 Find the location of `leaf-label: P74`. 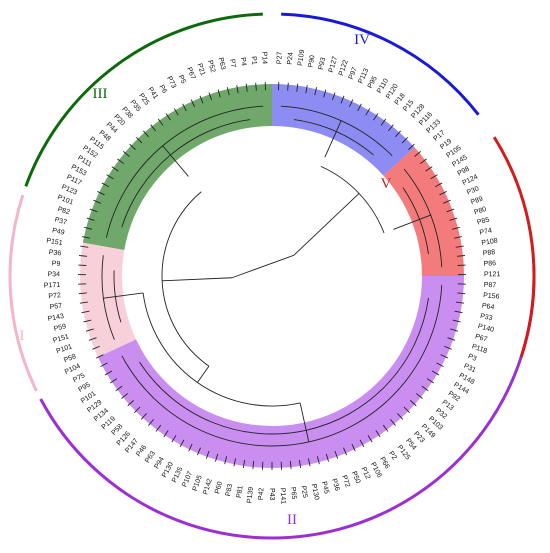

leaf-label: P74 is located at coordinates (486, 231).